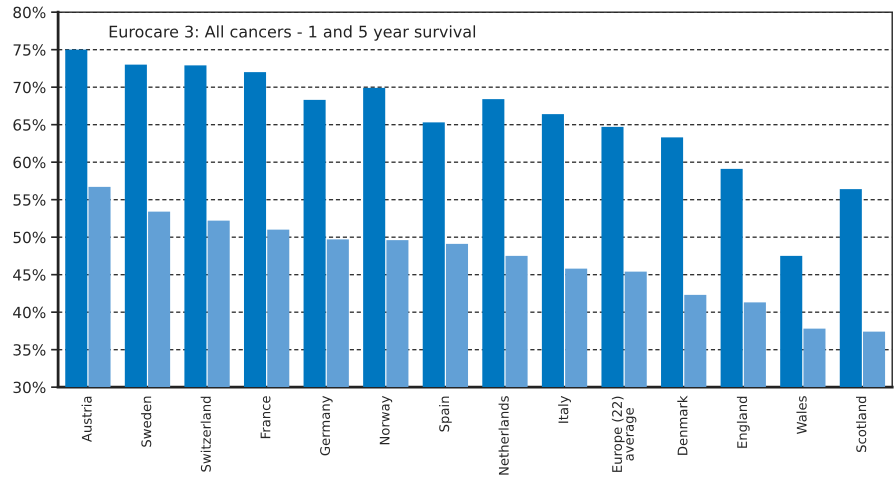 Image resolution: width=894 pixels, height=487 pixels. I want to click on x-tick-label: Austria, so click(87, 419).